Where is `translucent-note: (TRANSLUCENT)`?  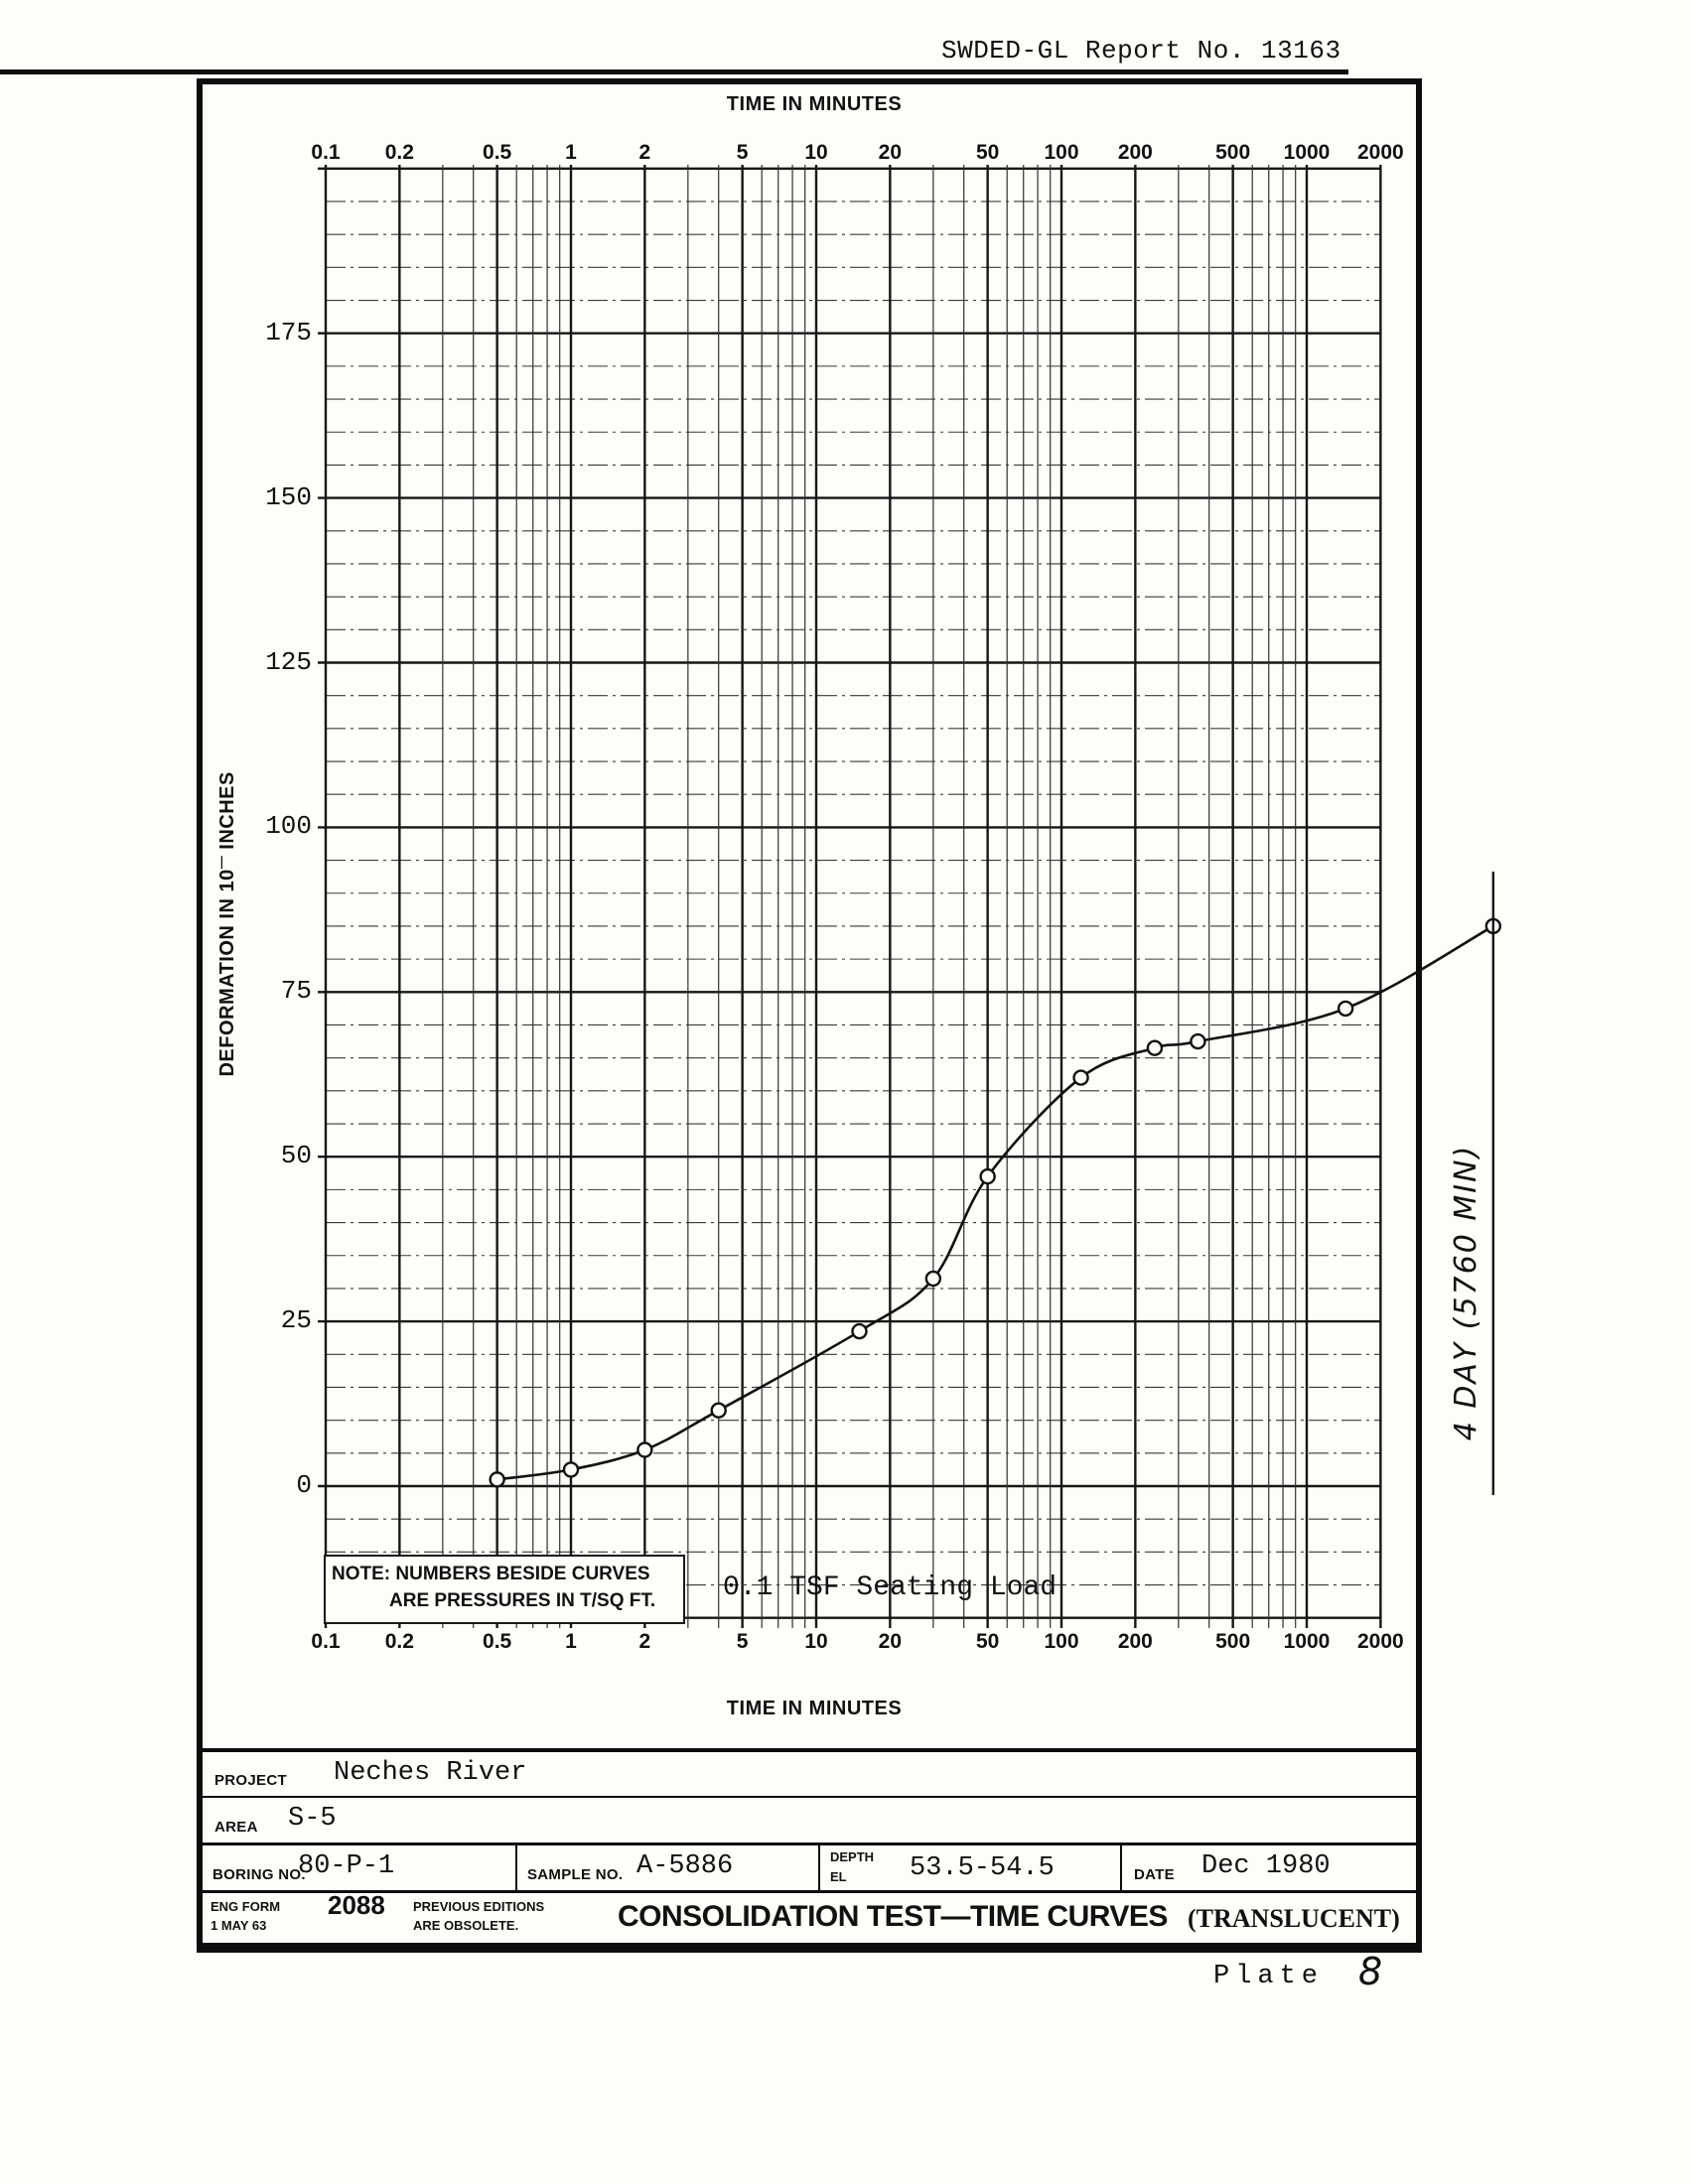
translucent-note: (TRANSLUCENT) is located at coordinates (1294, 1918).